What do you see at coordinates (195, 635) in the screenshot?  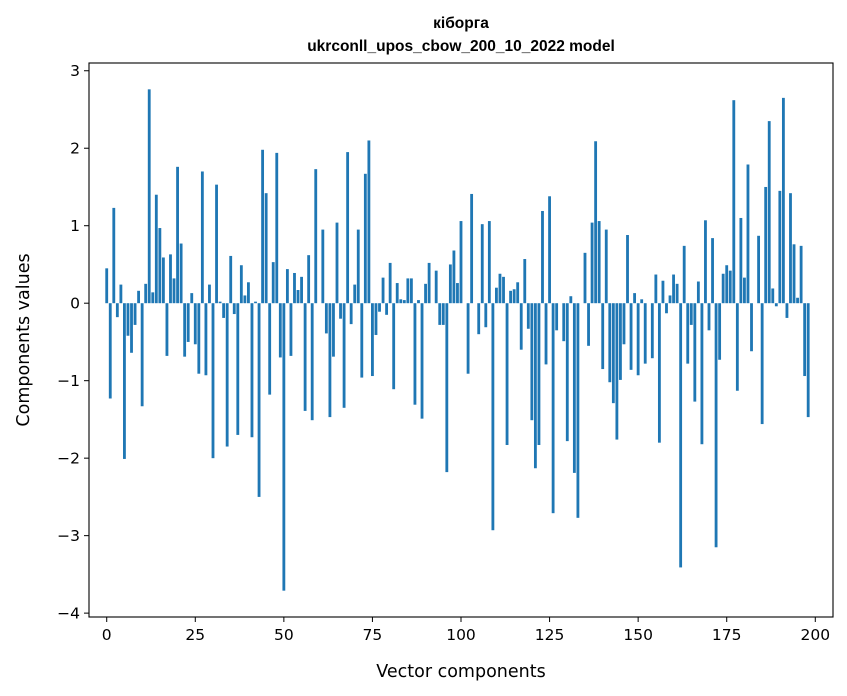 I see `x-tick-label: 25` at bounding box center [195, 635].